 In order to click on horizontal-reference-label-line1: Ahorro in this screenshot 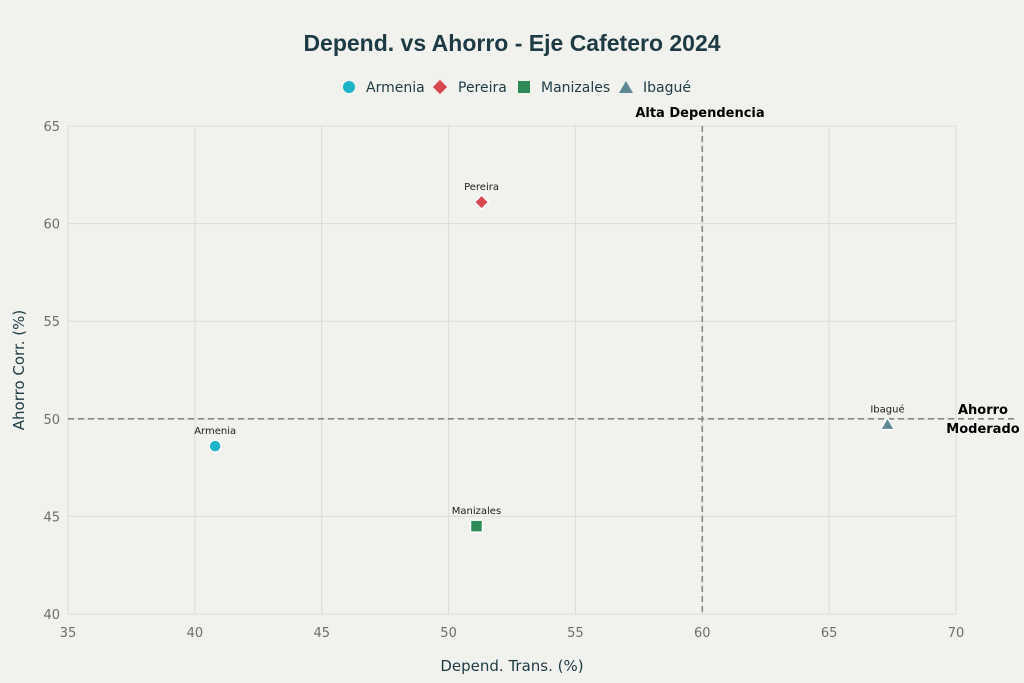, I will do `click(983, 410)`.